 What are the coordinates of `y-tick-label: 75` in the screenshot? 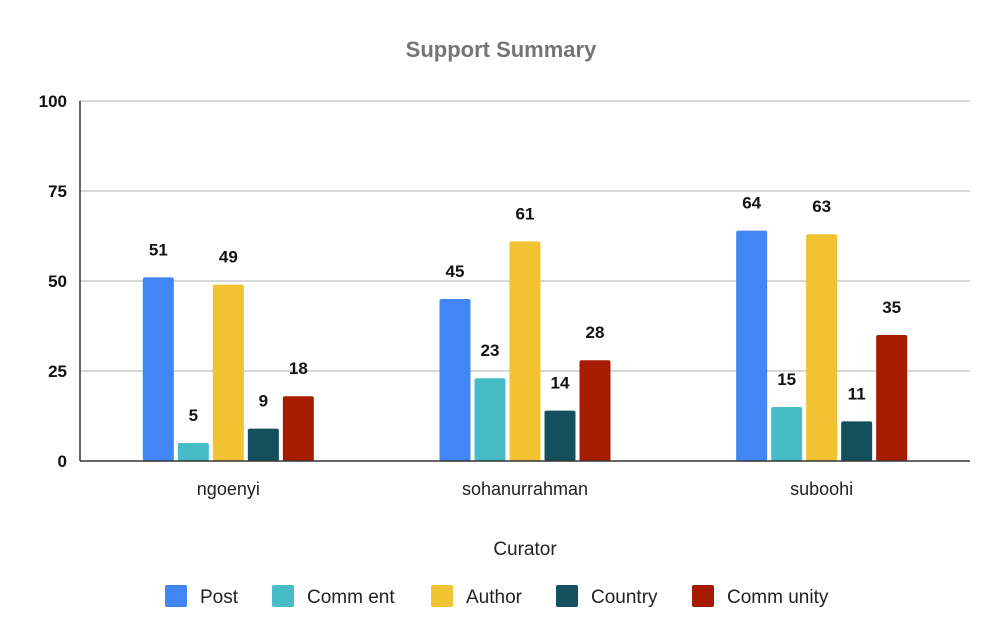 It's located at (57, 191).